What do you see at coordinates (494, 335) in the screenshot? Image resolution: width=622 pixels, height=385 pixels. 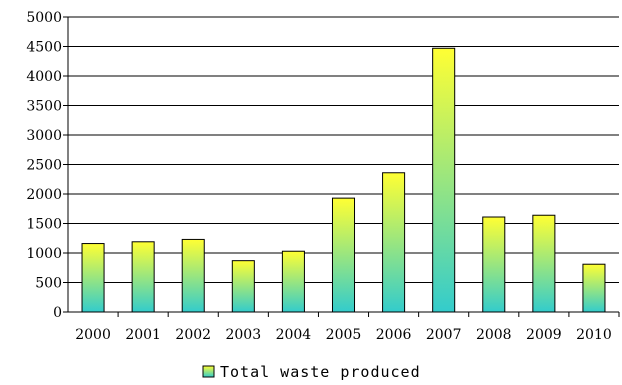 I see `x-tick-label: 2008` at bounding box center [494, 335].